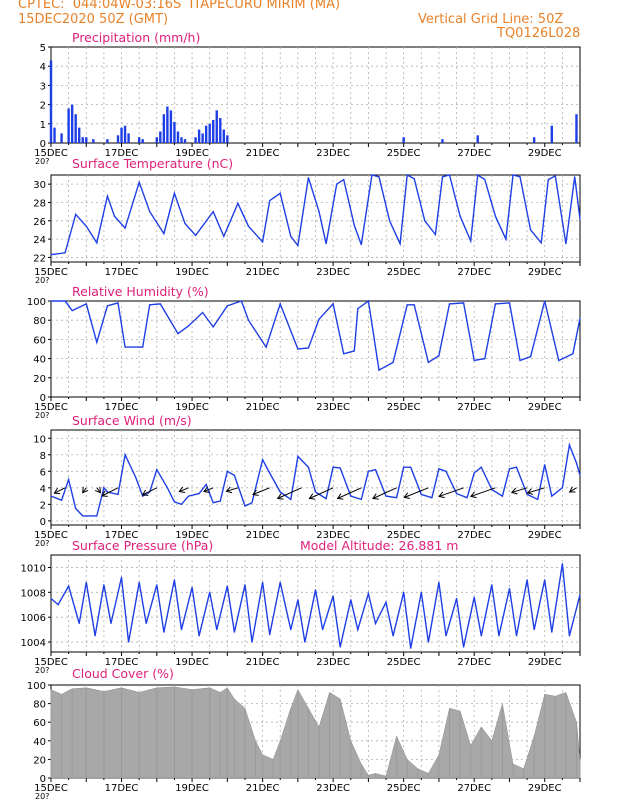 The height and width of the screenshot is (800, 618). I want to click on x-tick-label: 15DEC, so click(51, 153).